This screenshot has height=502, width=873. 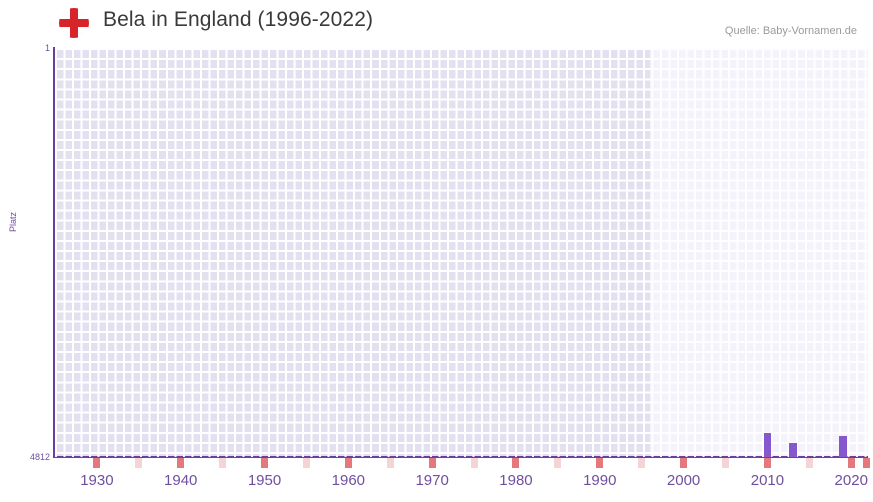 I want to click on x-tick-label-1970: 1970, so click(x=432, y=480).